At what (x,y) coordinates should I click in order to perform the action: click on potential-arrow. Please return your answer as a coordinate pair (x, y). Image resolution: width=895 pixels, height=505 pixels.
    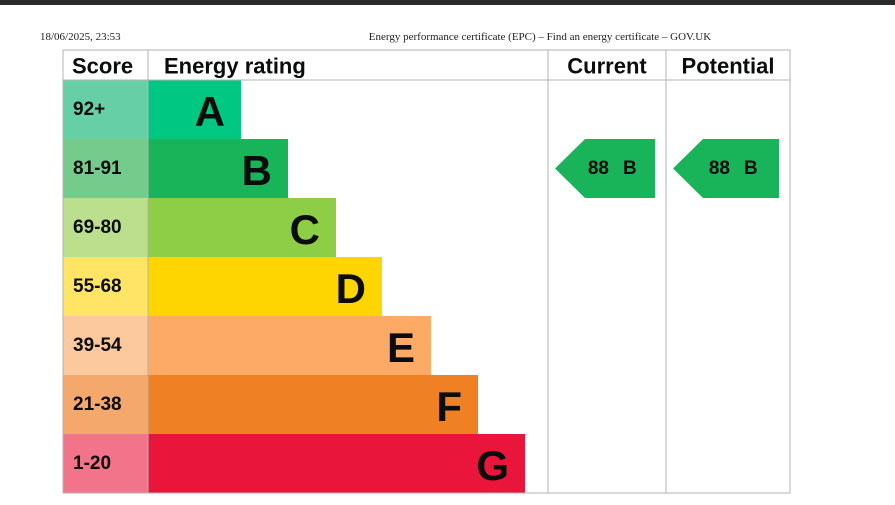
    Looking at the image, I should click on (726, 168).